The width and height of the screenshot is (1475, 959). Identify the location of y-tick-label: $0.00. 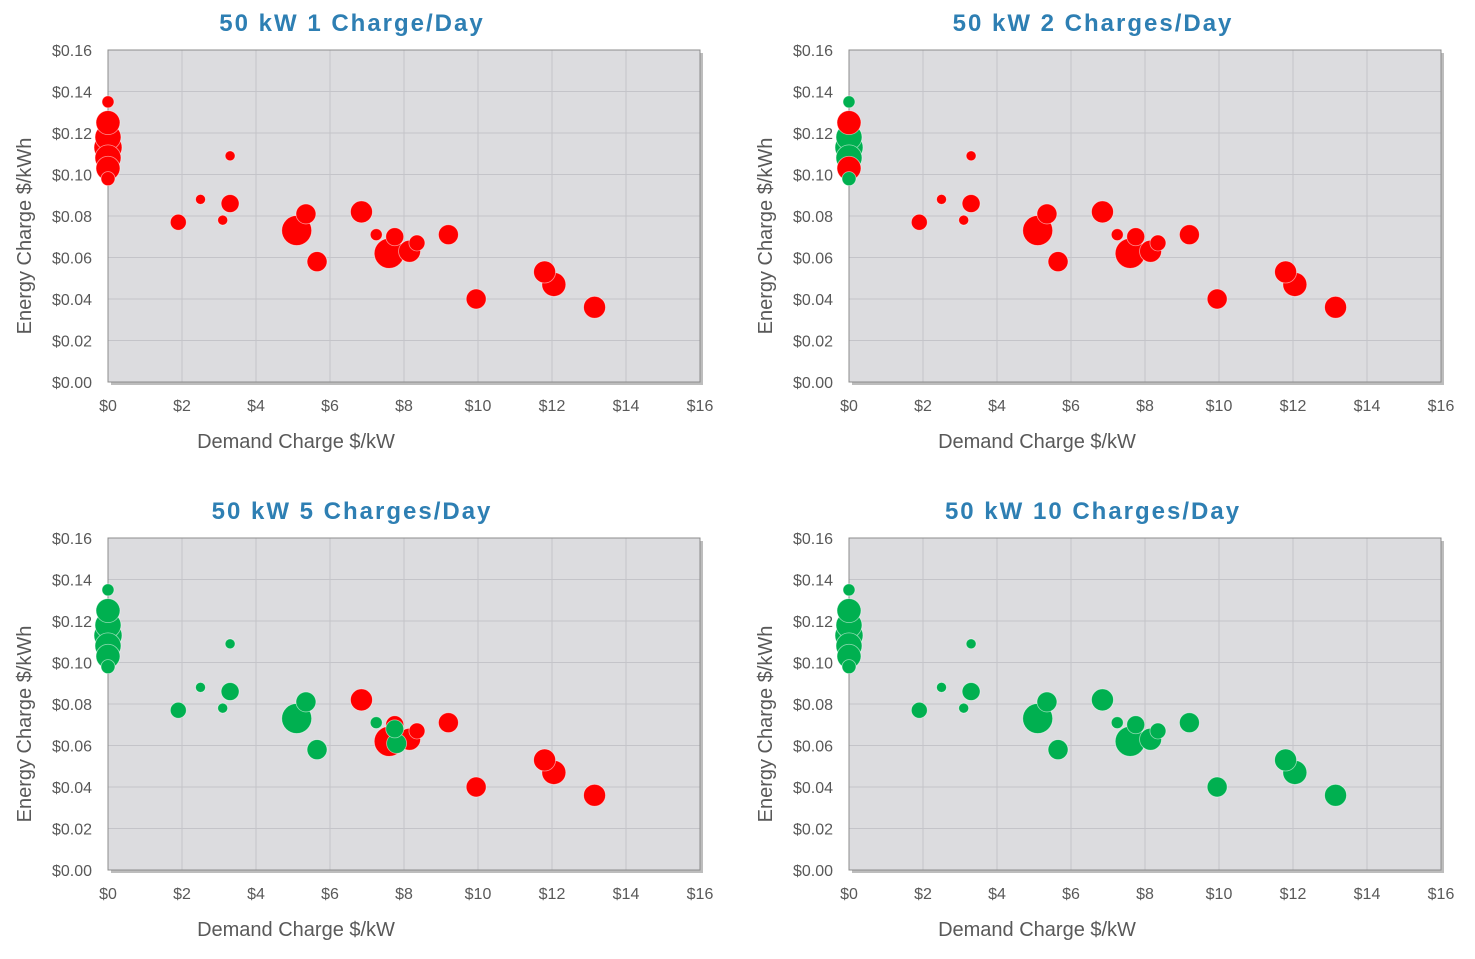
(813, 383).